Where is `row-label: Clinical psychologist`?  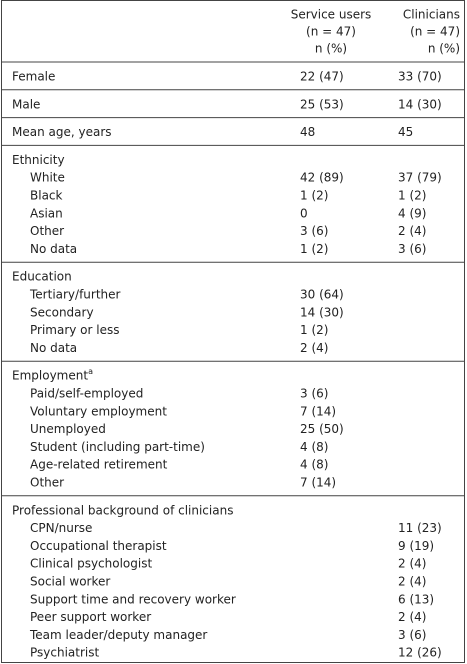
row-label: Clinical psychologist is located at coordinates (91, 564).